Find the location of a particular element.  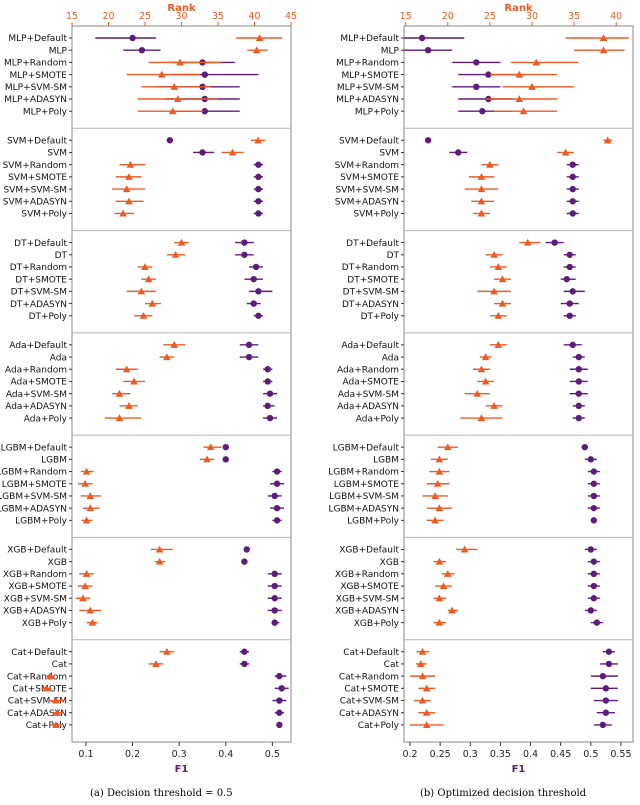

panel-a-row-label: Cat+SVM-SM is located at coordinates (37, 702).